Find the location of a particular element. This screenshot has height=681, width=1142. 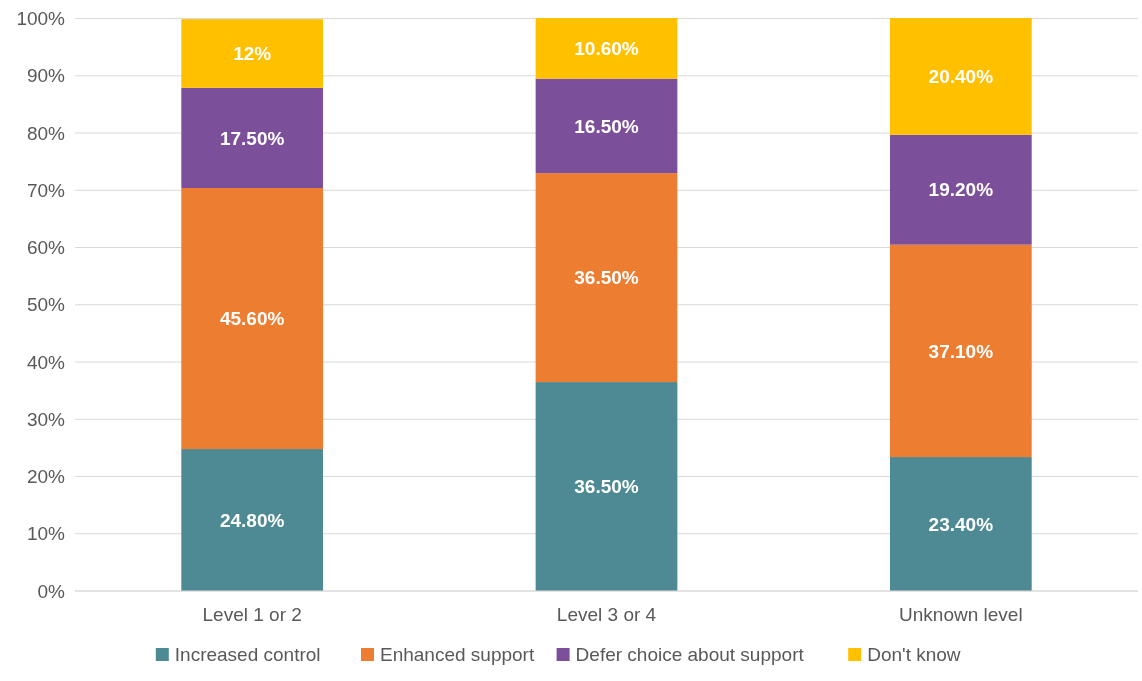

legend-label: Enhanced support is located at coordinates (457, 654).